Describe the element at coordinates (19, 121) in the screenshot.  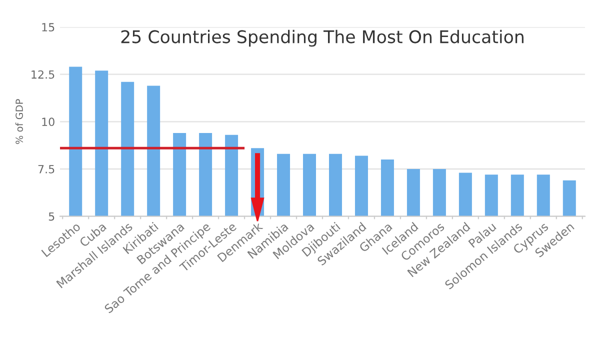
I see `y-axis-title: % of GDP` at that location.